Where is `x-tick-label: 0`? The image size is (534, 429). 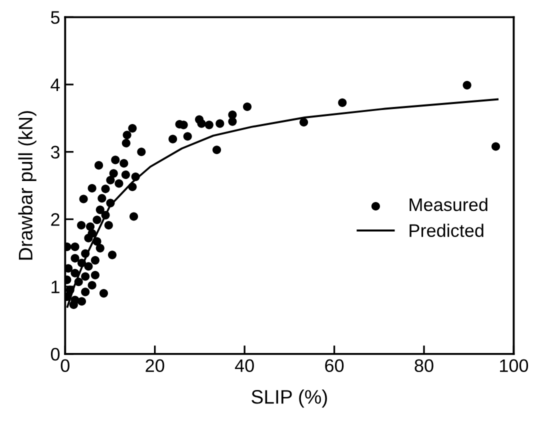 x-tick-label: 0 is located at coordinates (65, 365).